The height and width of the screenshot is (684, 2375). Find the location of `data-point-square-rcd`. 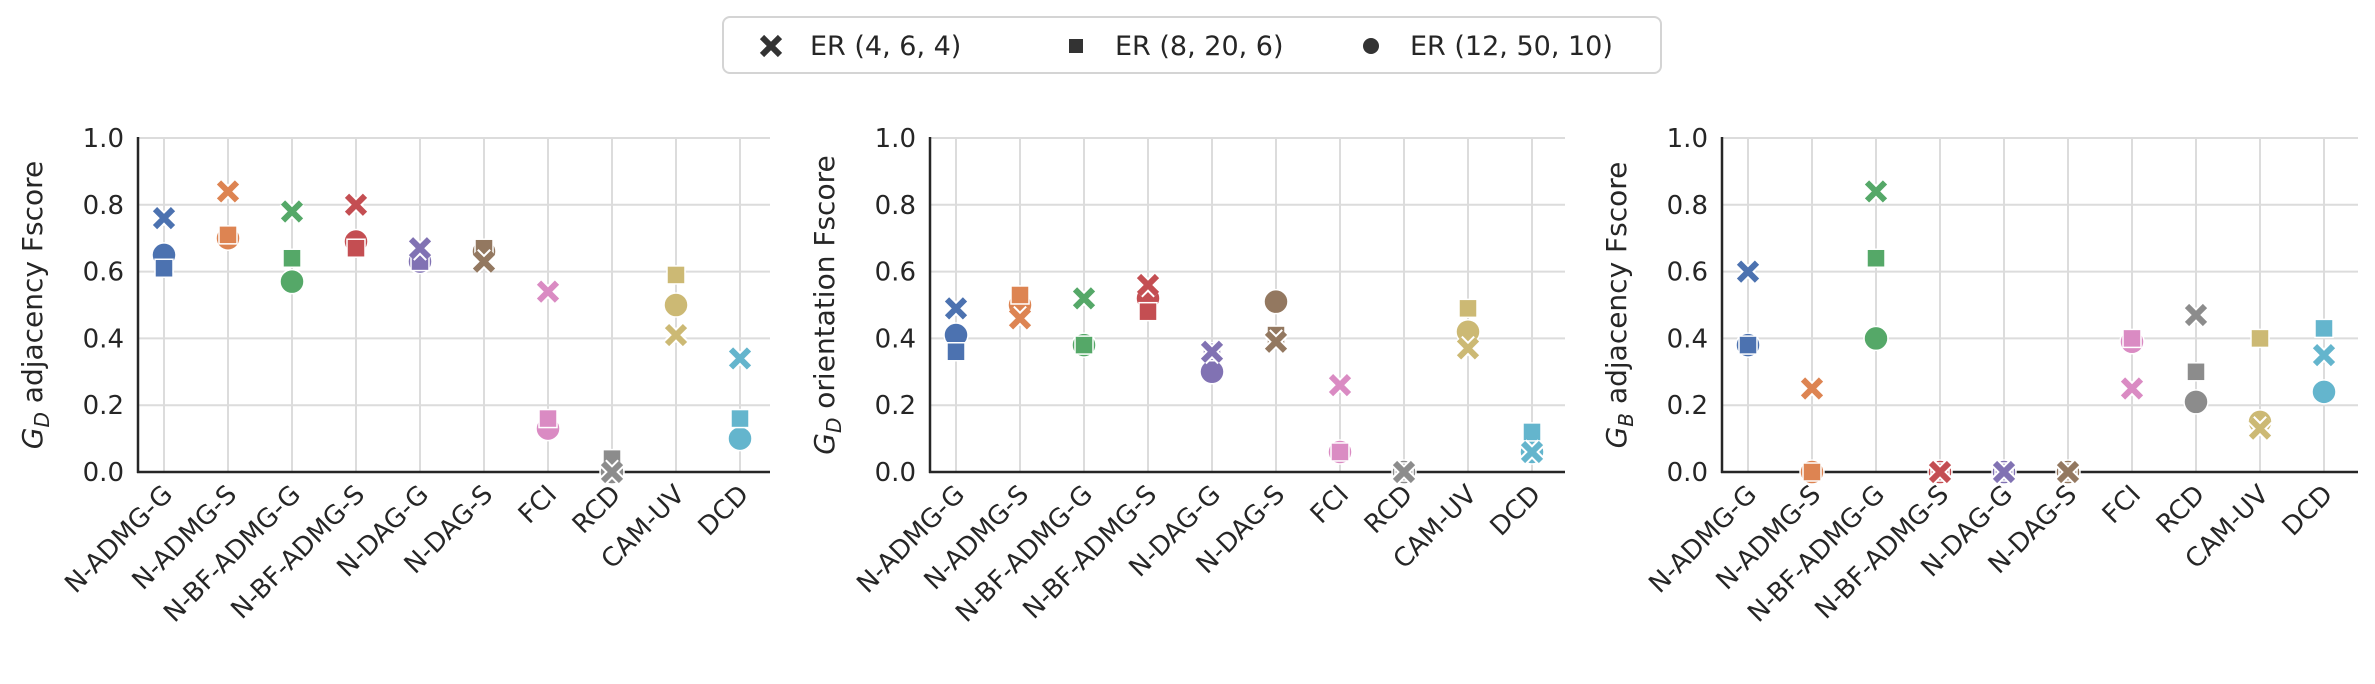

data-point-square-rcd is located at coordinates (2196, 372).